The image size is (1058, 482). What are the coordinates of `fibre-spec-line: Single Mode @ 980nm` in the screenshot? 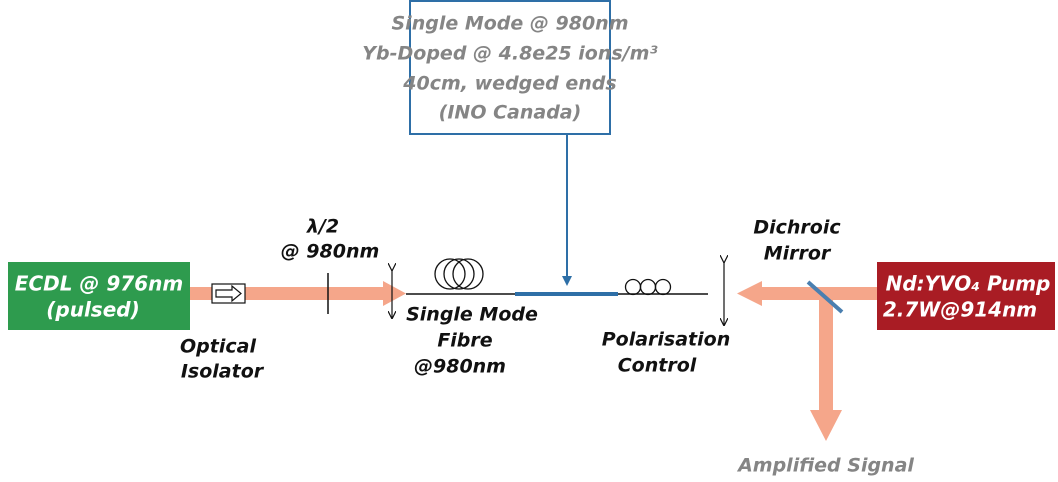 It's located at (510, 24).